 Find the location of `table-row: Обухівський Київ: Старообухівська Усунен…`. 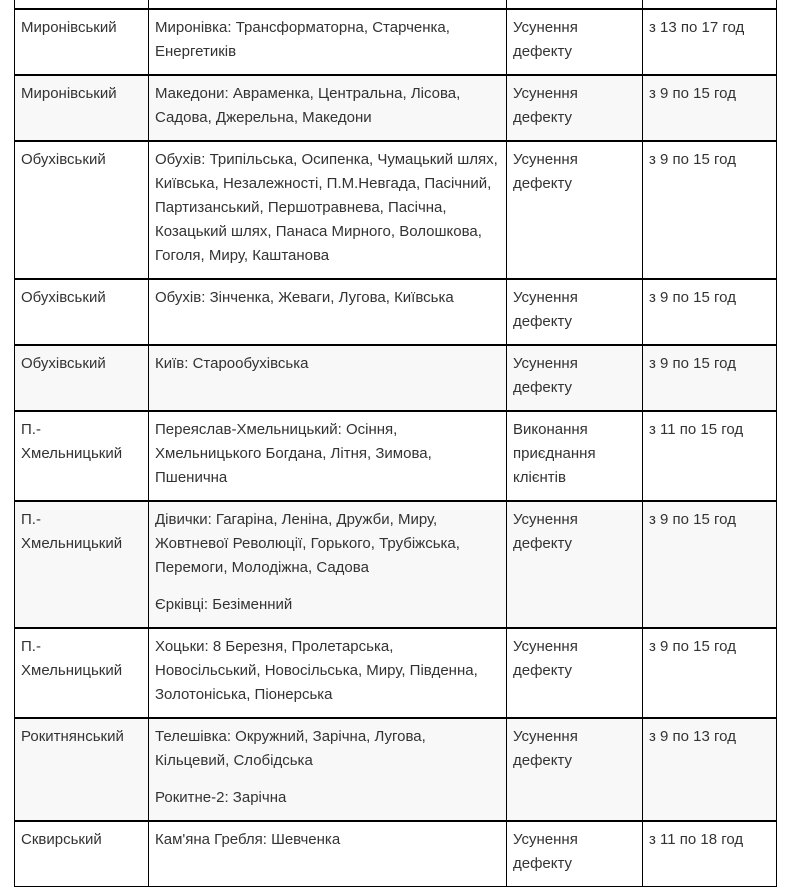

table-row: Обухівський Київ: Старообухівська Усунен… is located at coordinates (395, 378).